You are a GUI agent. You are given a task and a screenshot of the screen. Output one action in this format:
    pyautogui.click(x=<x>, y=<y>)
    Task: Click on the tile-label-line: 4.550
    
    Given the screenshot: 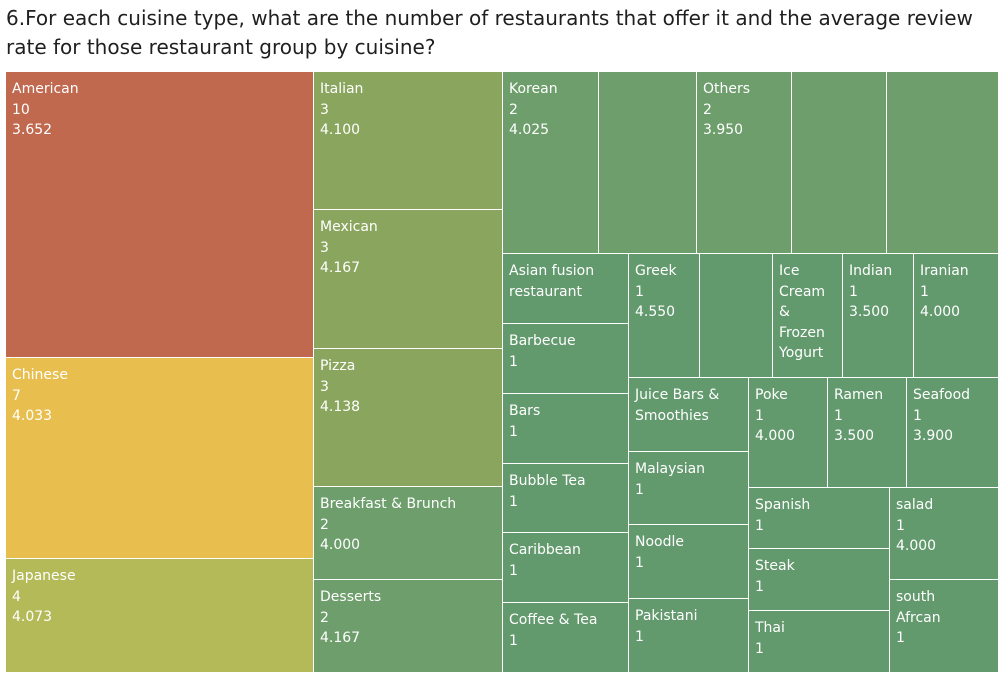 What is the action you would take?
    pyautogui.click(x=655, y=312)
    